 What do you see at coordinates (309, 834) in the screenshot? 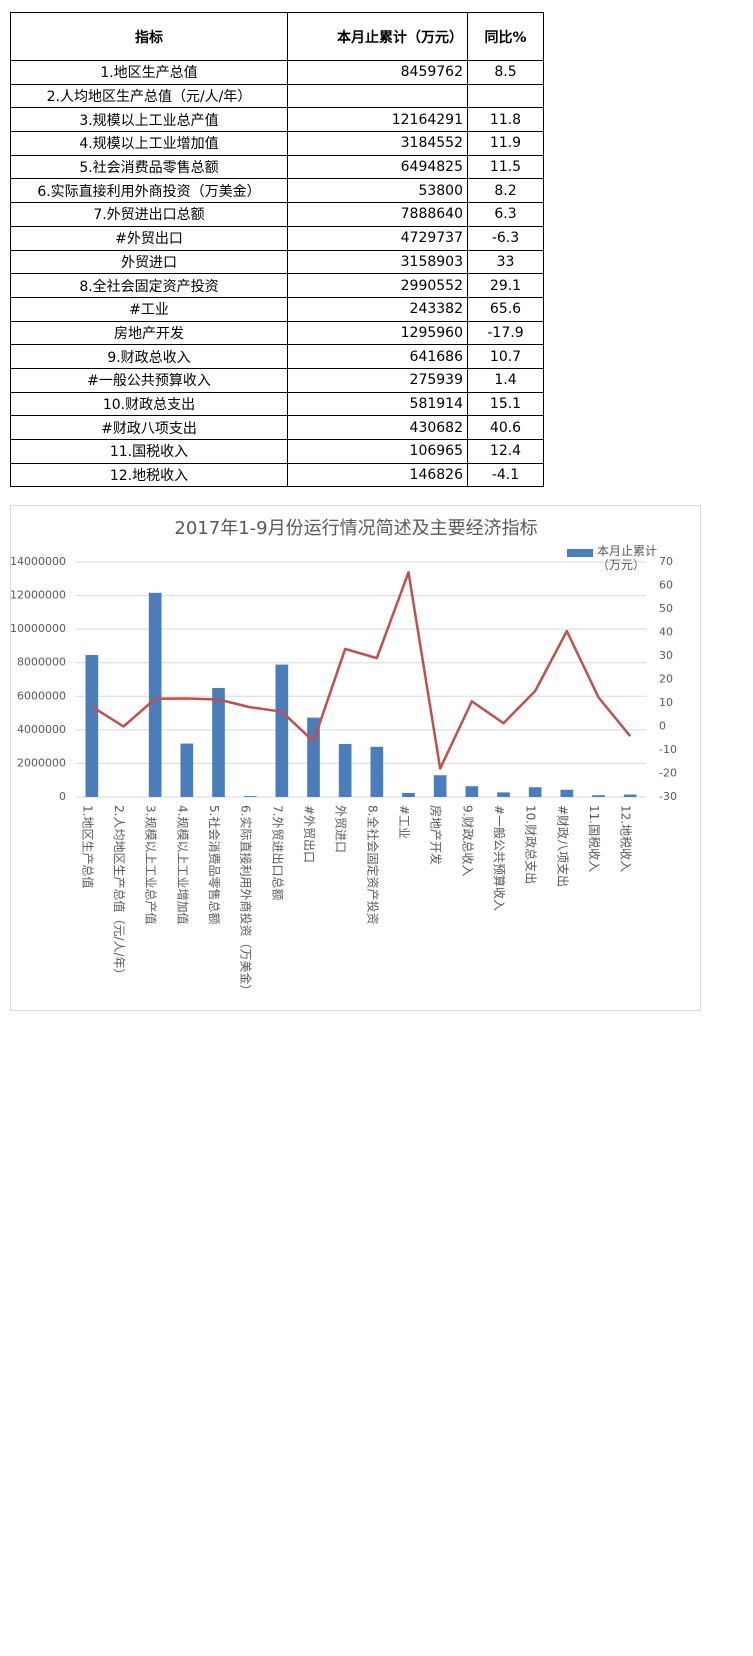
I see `x-tick-label: #外贸出口` at bounding box center [309, 834].